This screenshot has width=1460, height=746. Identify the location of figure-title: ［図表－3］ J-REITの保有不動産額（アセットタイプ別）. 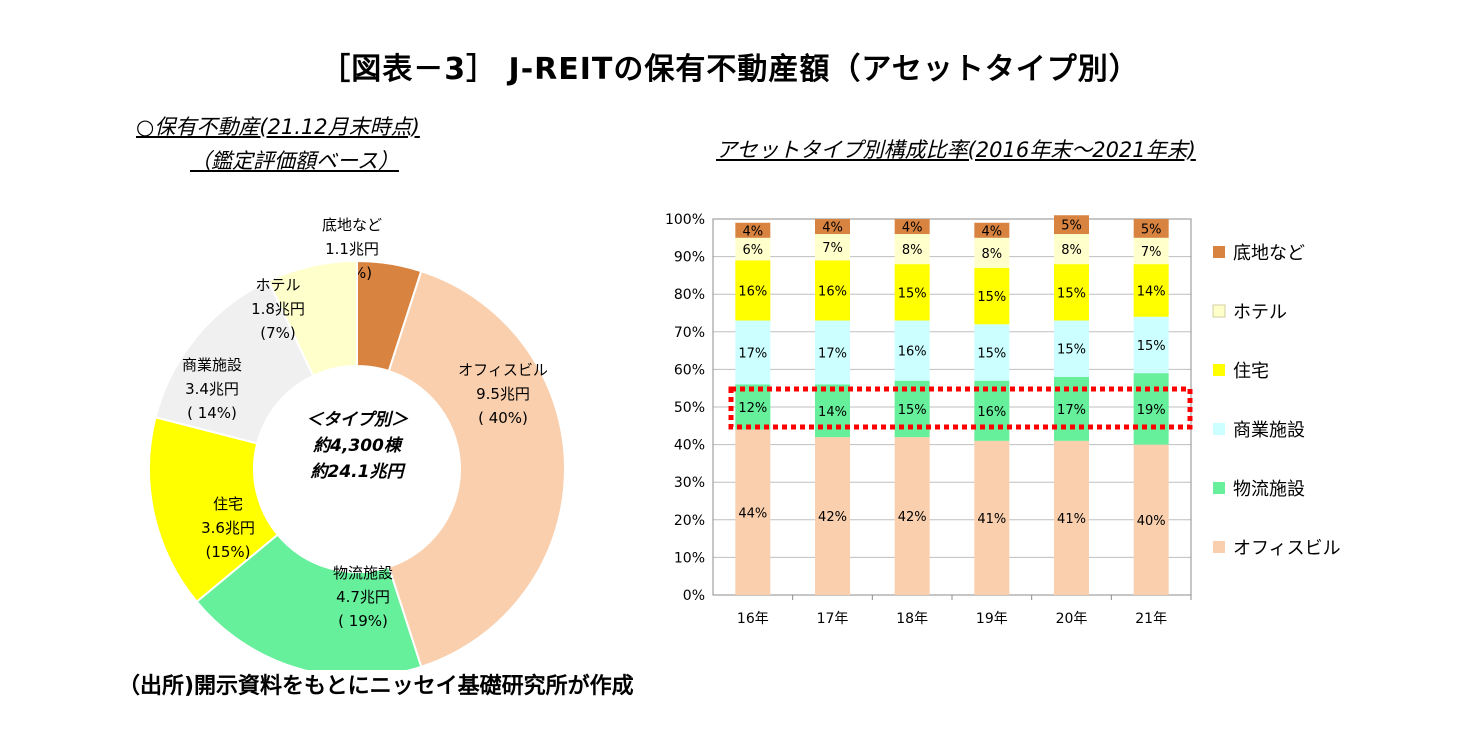
(730, 69).